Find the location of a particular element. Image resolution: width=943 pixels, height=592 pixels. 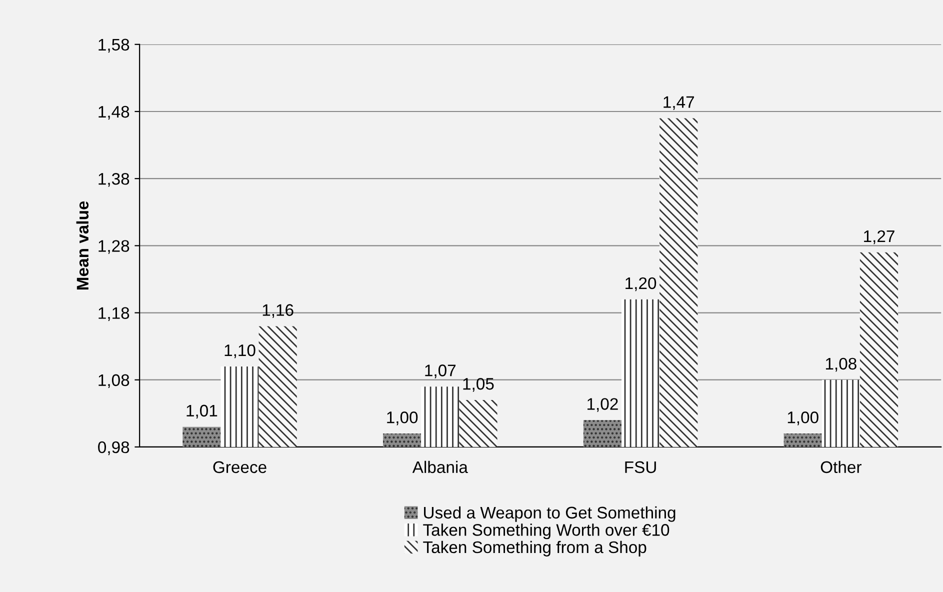

data-label: 1,08 is located at coordinates (841, 365).